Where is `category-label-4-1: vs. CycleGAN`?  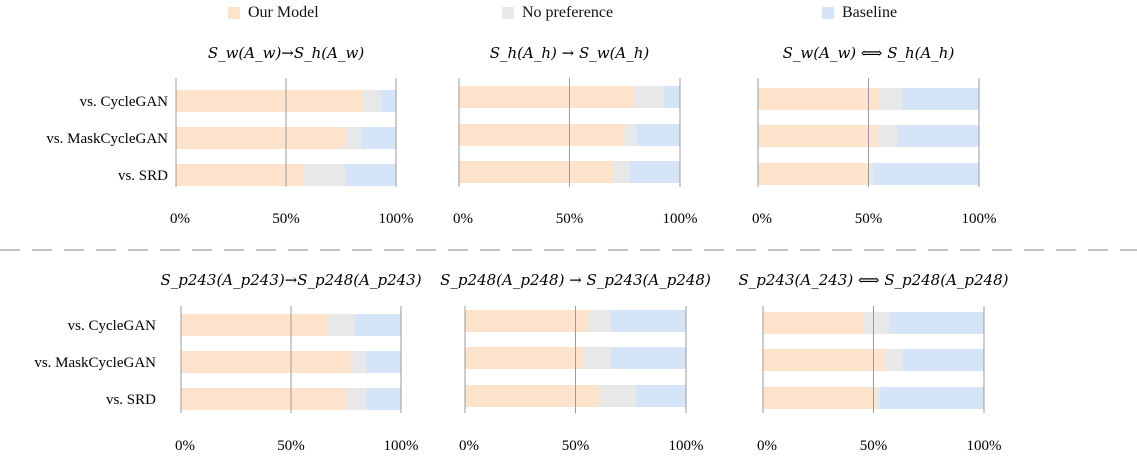 category-label-4-1: vs. CycleGAN is located at coordinates (112, 326).